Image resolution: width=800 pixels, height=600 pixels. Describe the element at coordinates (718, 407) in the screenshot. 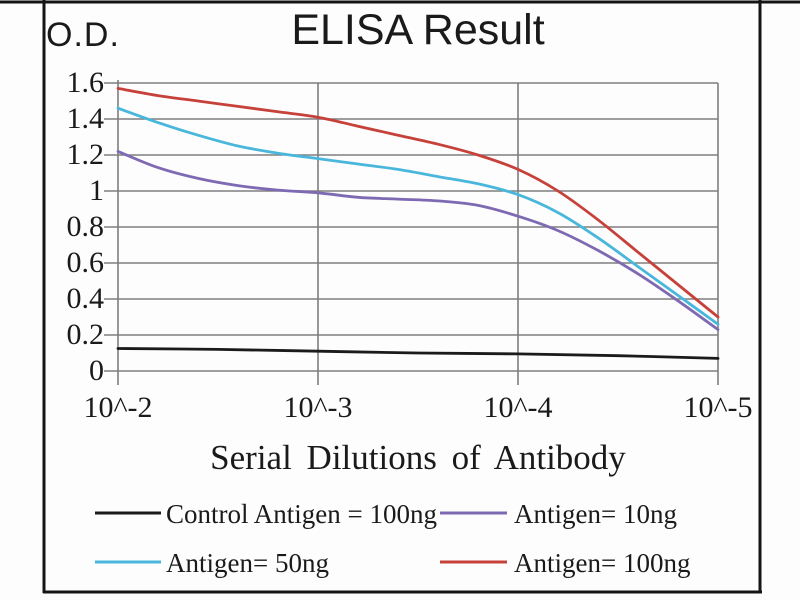

I see `x-tick-10^-5: 10^-5` at that location.